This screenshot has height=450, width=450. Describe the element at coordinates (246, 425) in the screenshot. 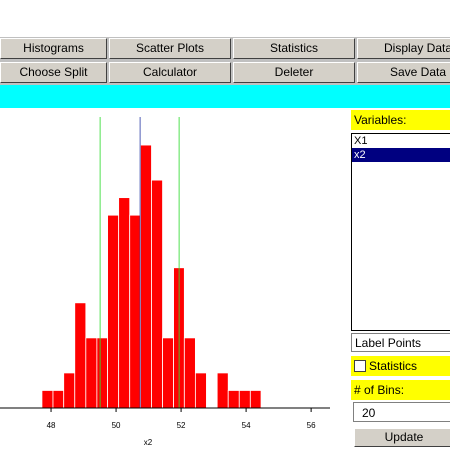

I see `x-tick-label: 54` at that location.